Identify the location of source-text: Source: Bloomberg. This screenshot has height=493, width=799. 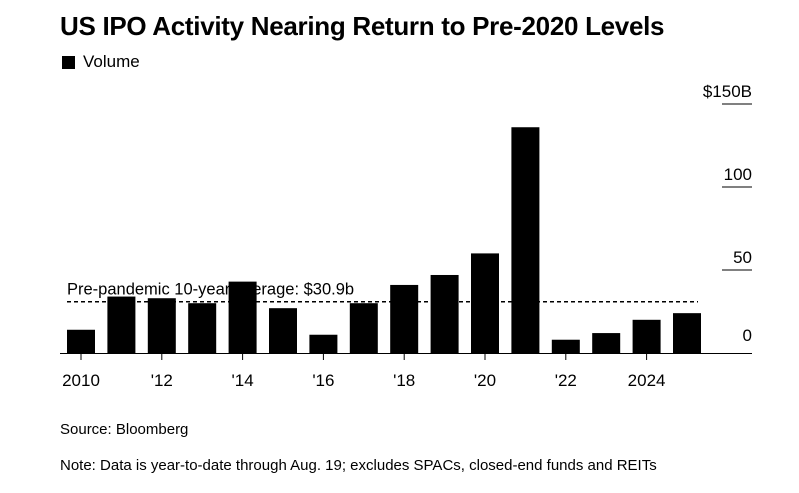
(124, 429).